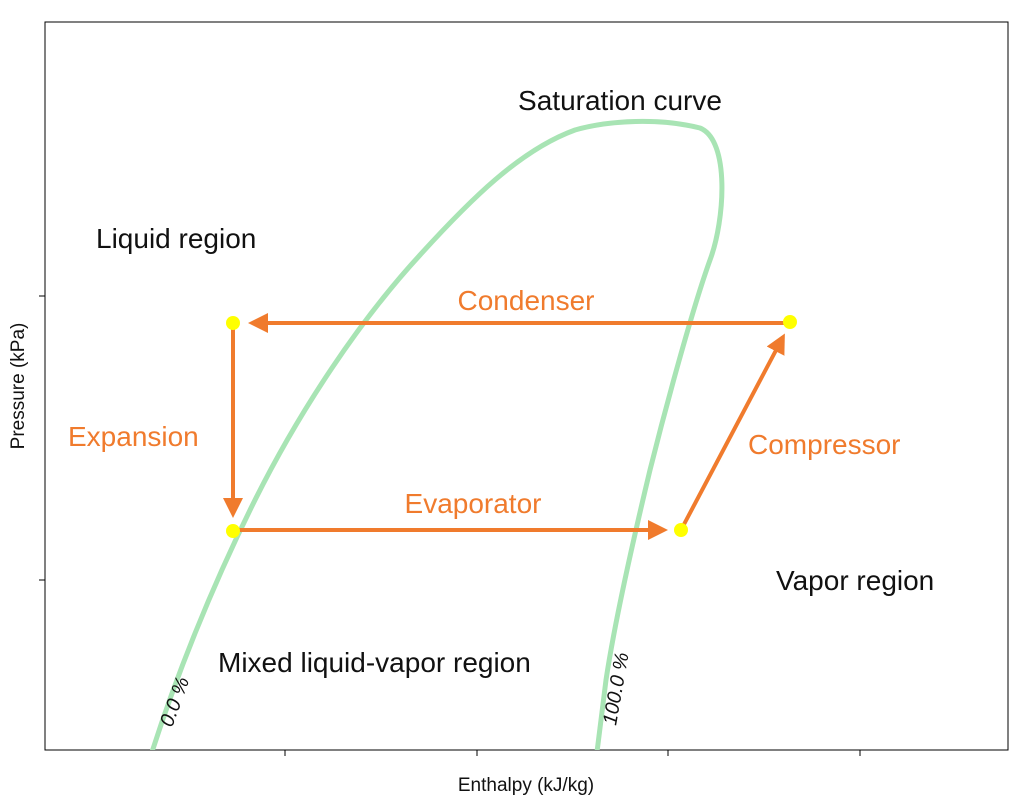 The width and height of the screenshot is (1024, 802). Describe the element at coordinates (620, 100) in the screenshot. I see `saturation-curve-label: Saturation curve` at that location.